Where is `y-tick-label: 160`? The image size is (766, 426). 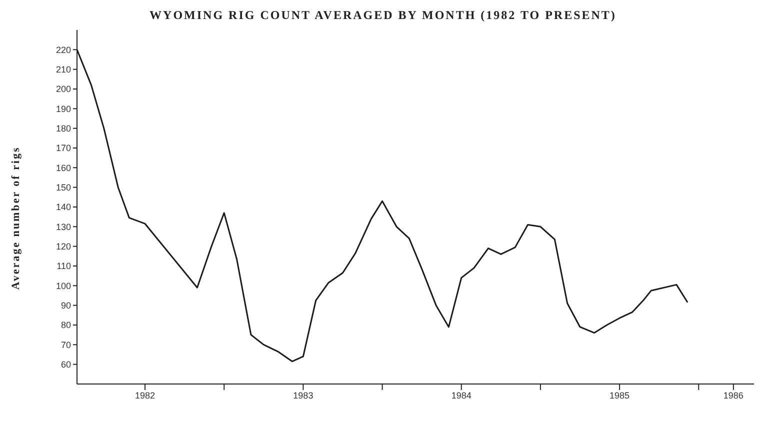
y-tick-label: 160 is located at coordinates (63, 167).